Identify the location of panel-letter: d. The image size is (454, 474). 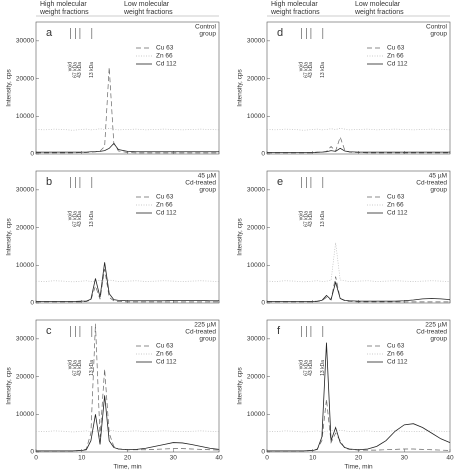
(280, 33).